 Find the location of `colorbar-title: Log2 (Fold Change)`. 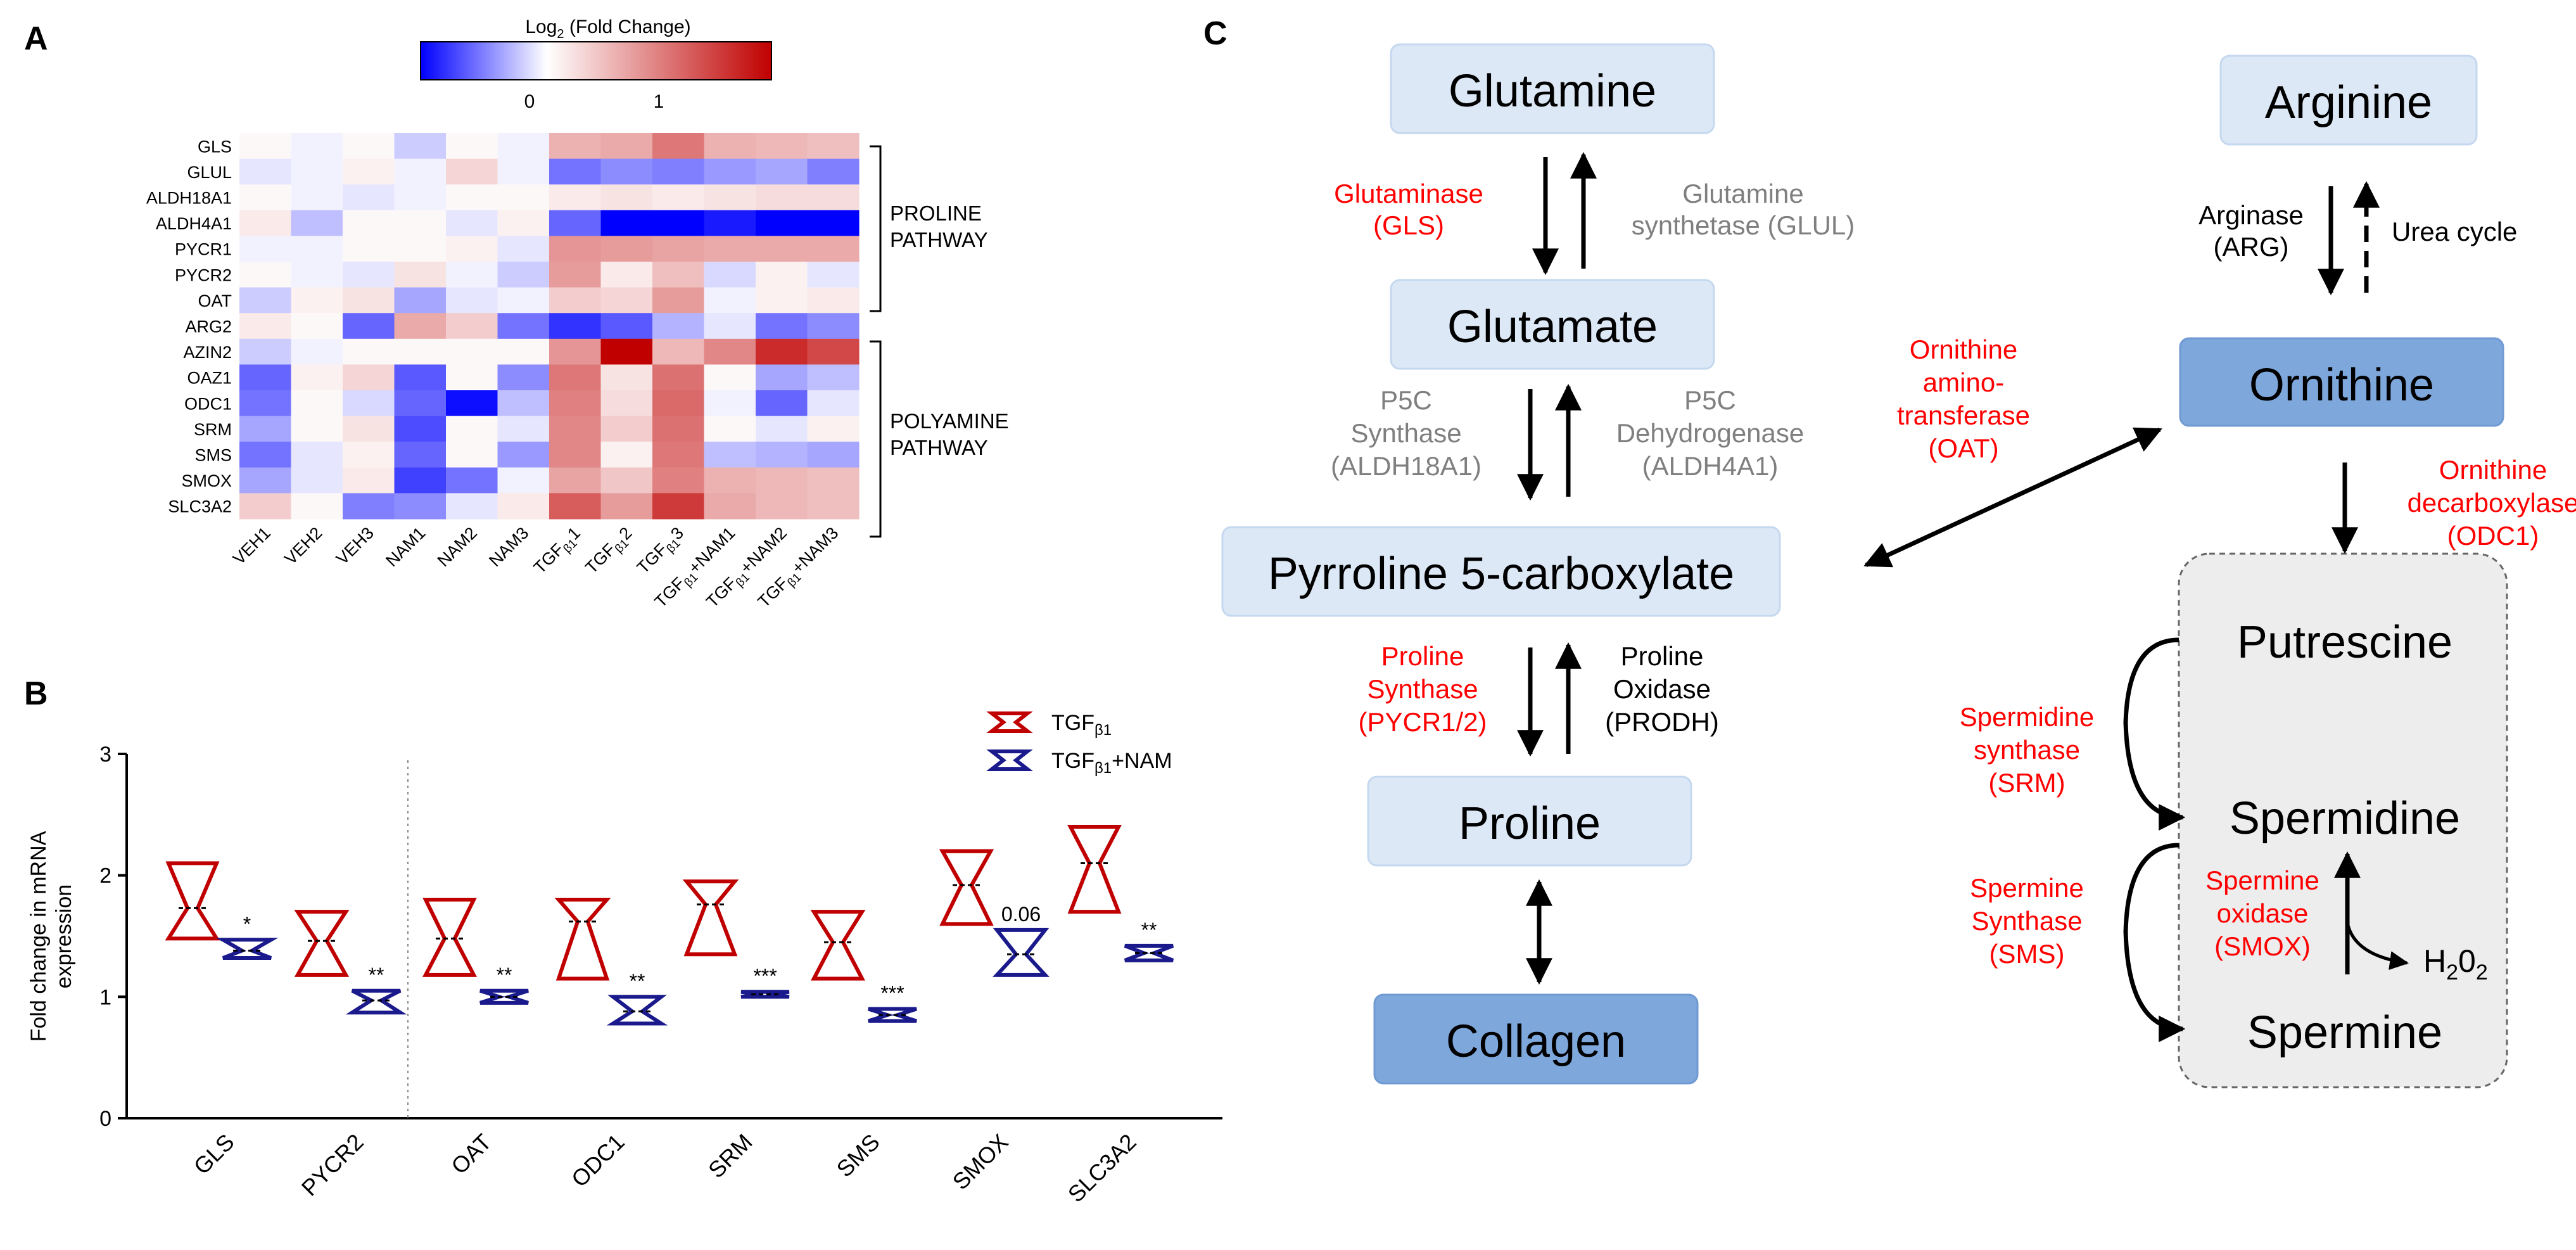

colorbar-title: Log2 (Fold Change) is located at coordinates (607, 28).